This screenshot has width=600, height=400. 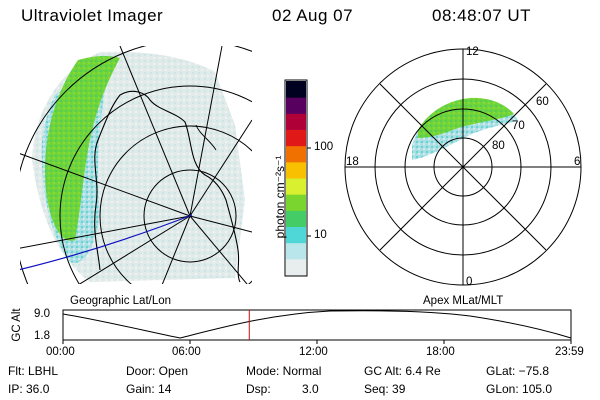 What do you see at coordinates (469, 282) in the screenshot?
I see `mlt-label-0: 0` at bounding box center [469, 282].